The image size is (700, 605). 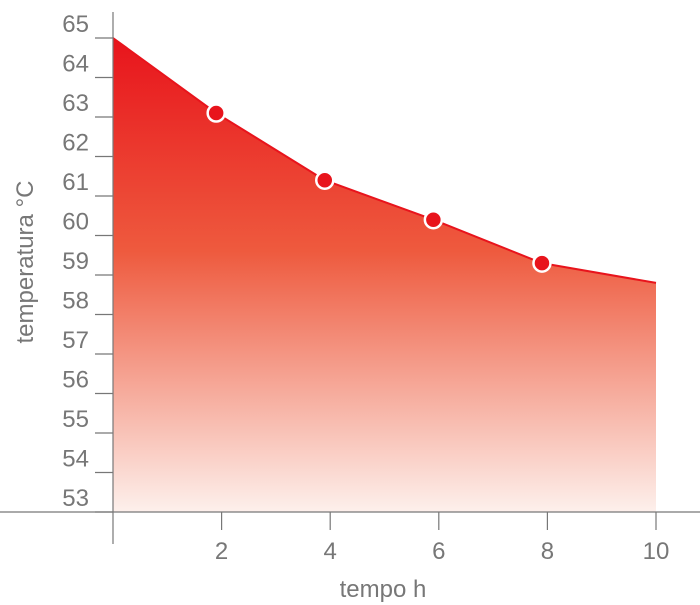 I want to click on y-tick-label: 53, so click(x=75, y=498).